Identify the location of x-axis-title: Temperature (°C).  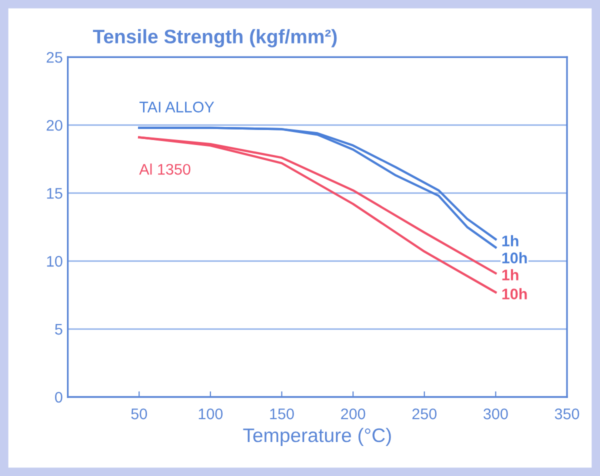
(317, 437).